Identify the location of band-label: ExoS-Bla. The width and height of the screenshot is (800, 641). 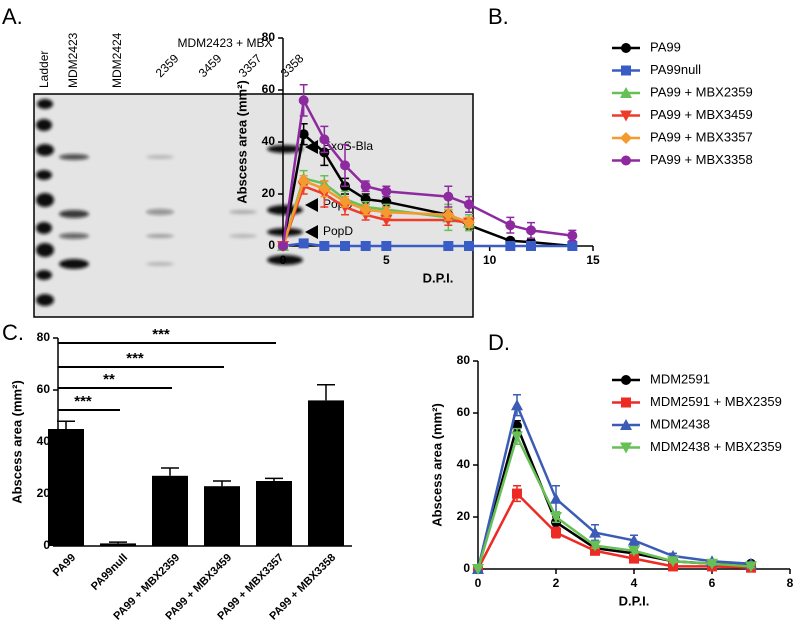
(348, 146).